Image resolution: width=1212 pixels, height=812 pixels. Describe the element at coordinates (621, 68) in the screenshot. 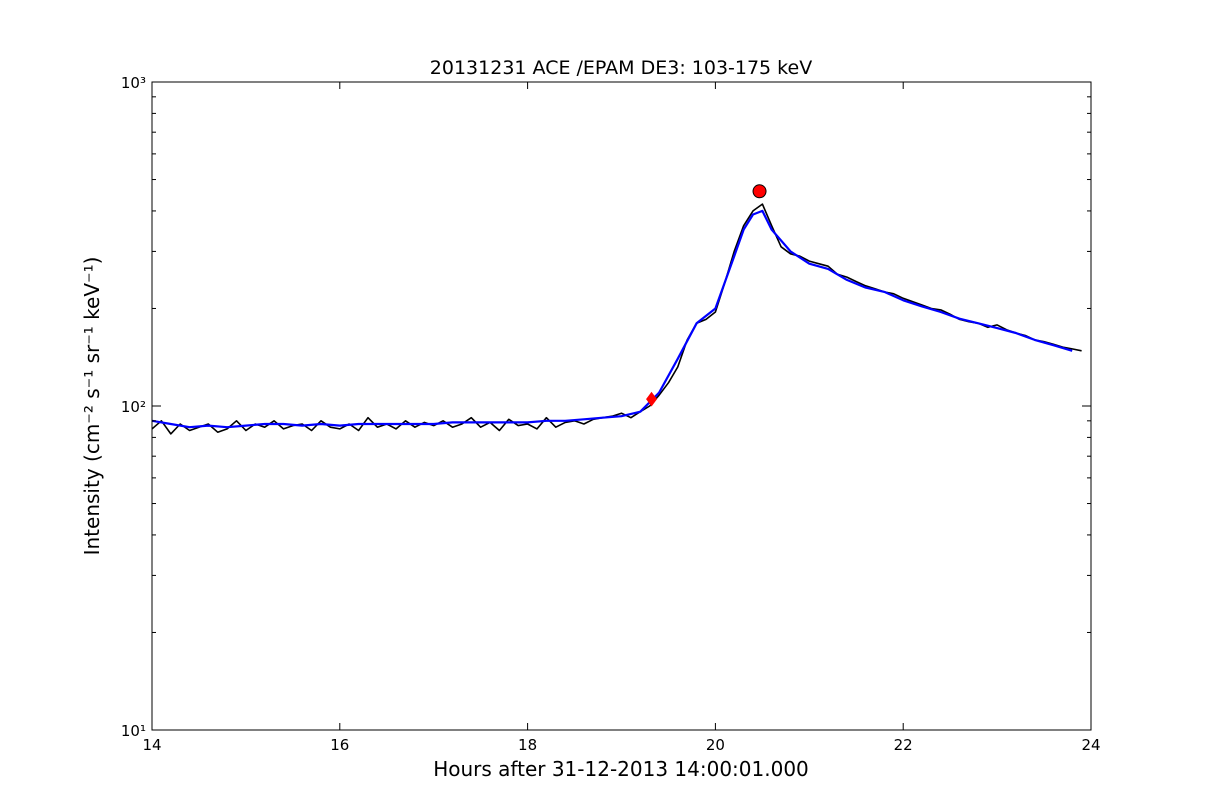

I see `chart-title: 20131231 ACE /EPAM DE3: 103-175 keV` at that location.